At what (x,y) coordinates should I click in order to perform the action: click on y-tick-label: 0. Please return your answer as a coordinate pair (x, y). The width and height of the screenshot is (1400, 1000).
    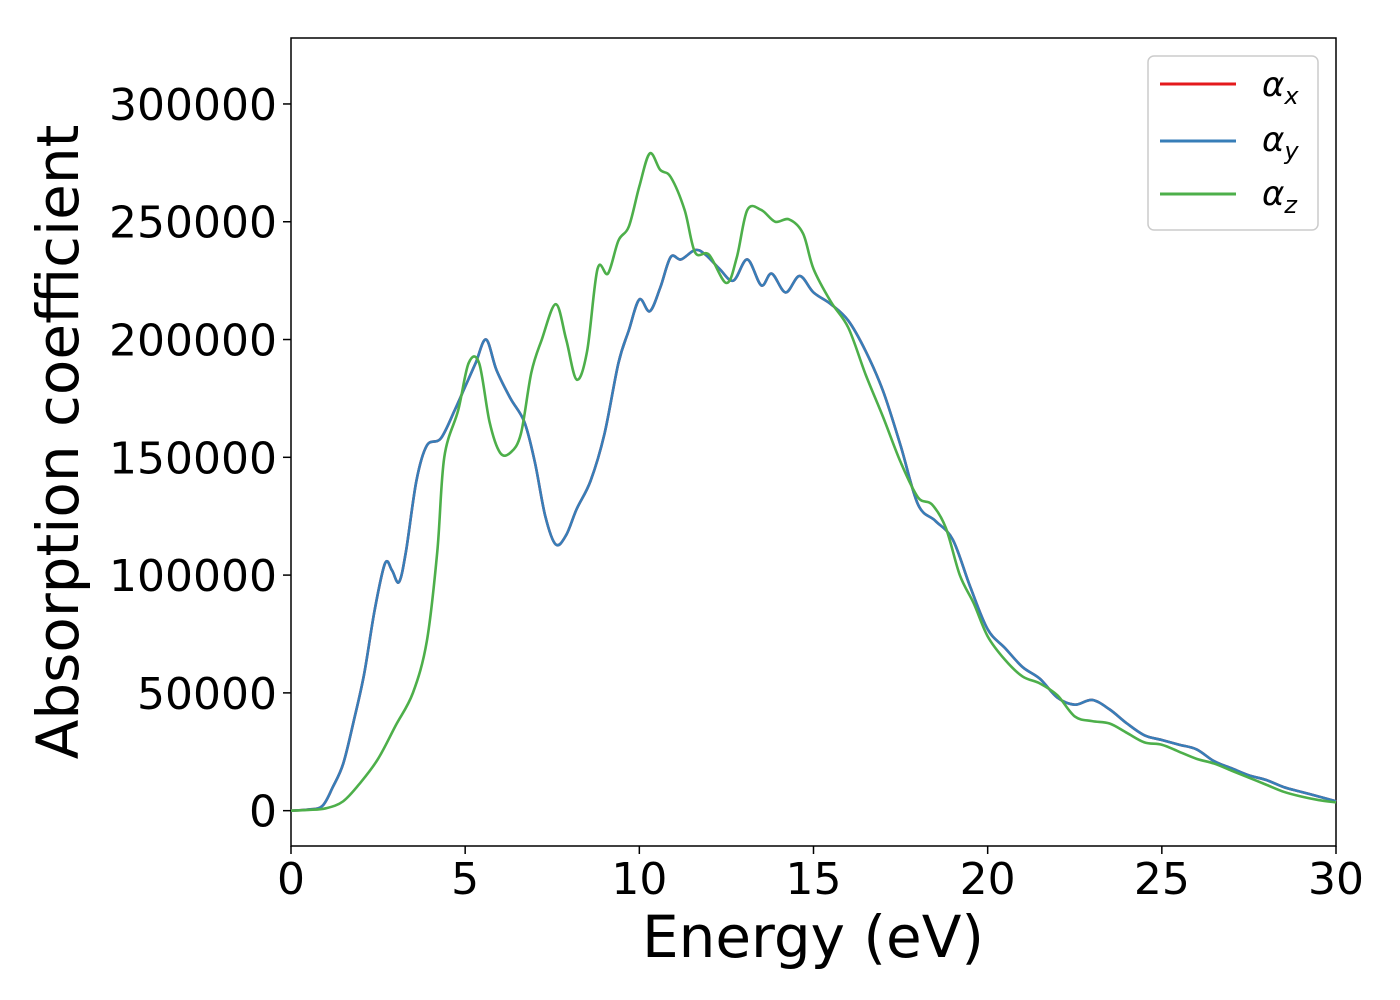
    Looking at the image, I should click on (263, 812).